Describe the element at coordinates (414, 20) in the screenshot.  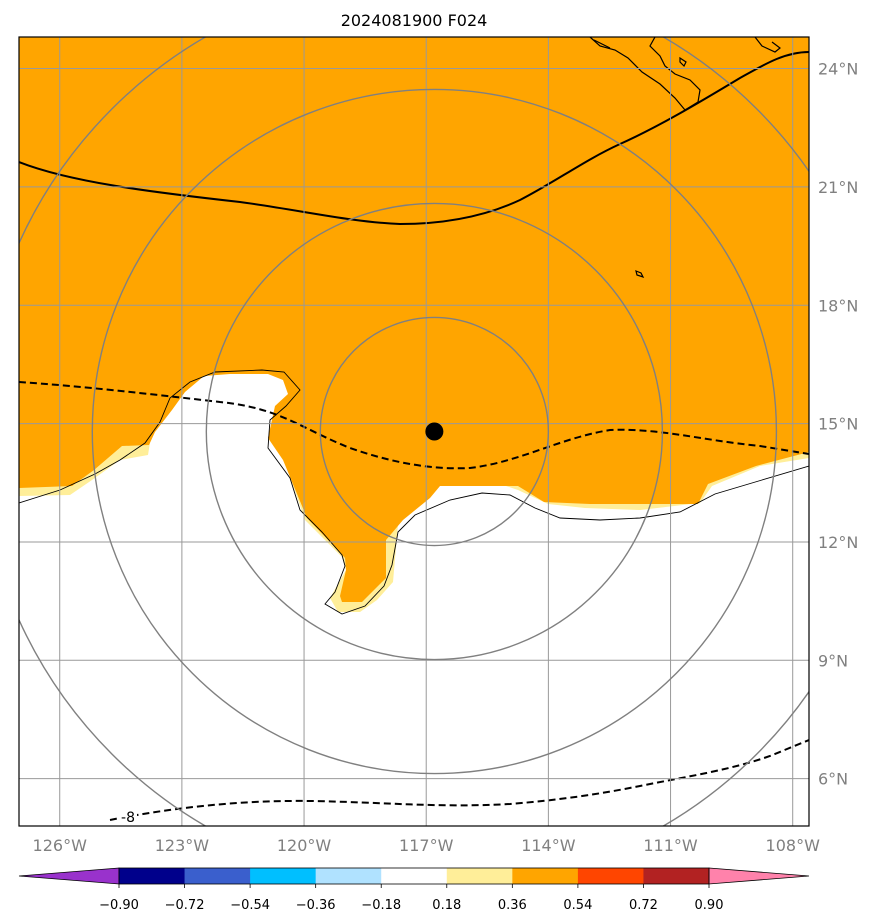
I see `map-title: 2024081900 F024` at that location.